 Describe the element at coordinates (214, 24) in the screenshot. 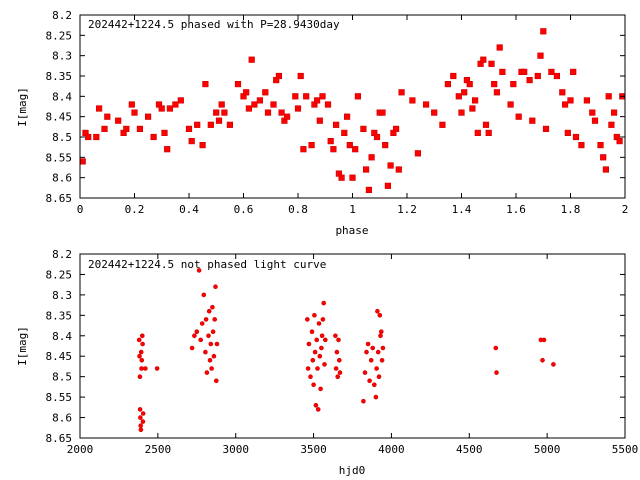

I see `chart-phased-title: 202442+1224.5 phased with P=28.9430day` at that location.